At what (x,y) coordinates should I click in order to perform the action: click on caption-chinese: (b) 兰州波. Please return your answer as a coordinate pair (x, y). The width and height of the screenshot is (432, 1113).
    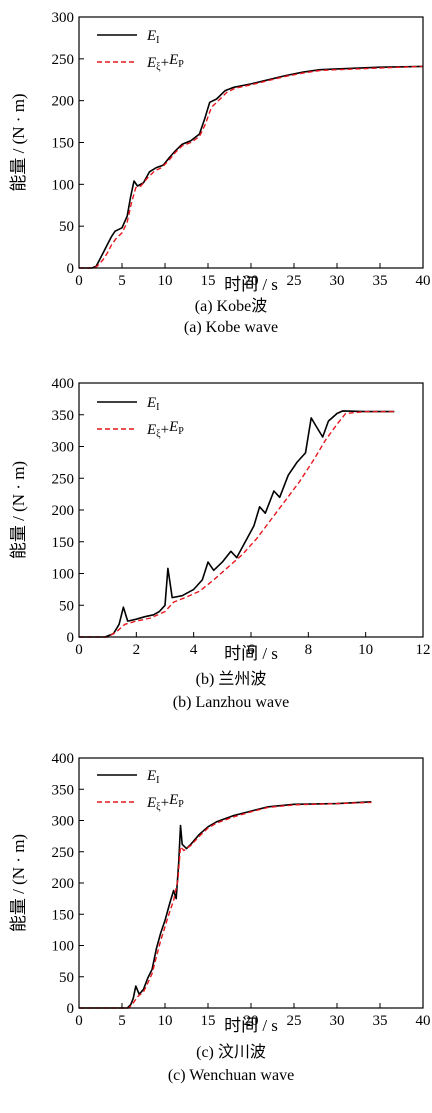
    Looking at the image, I should click on (231, 679).